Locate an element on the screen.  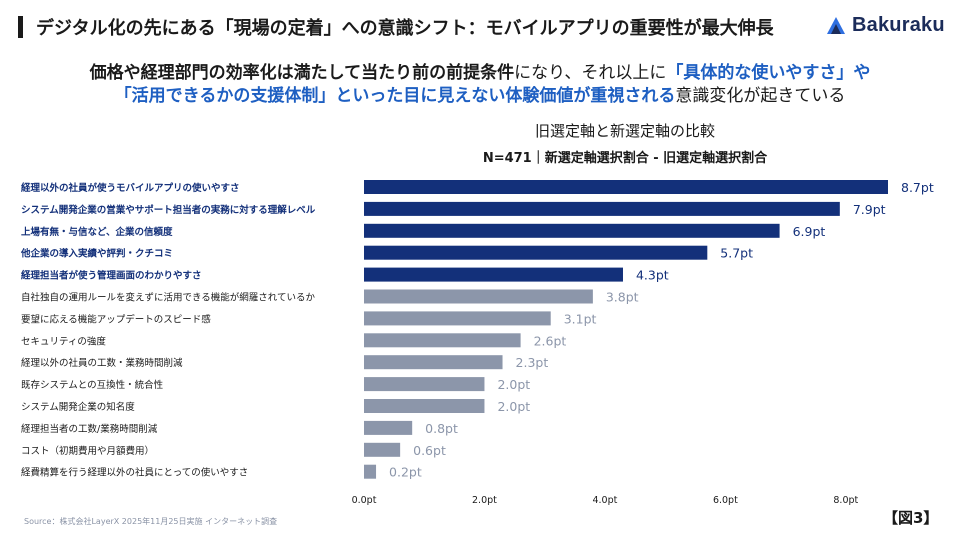
value-label: 7.9pt is located at coordinates (869, 209).